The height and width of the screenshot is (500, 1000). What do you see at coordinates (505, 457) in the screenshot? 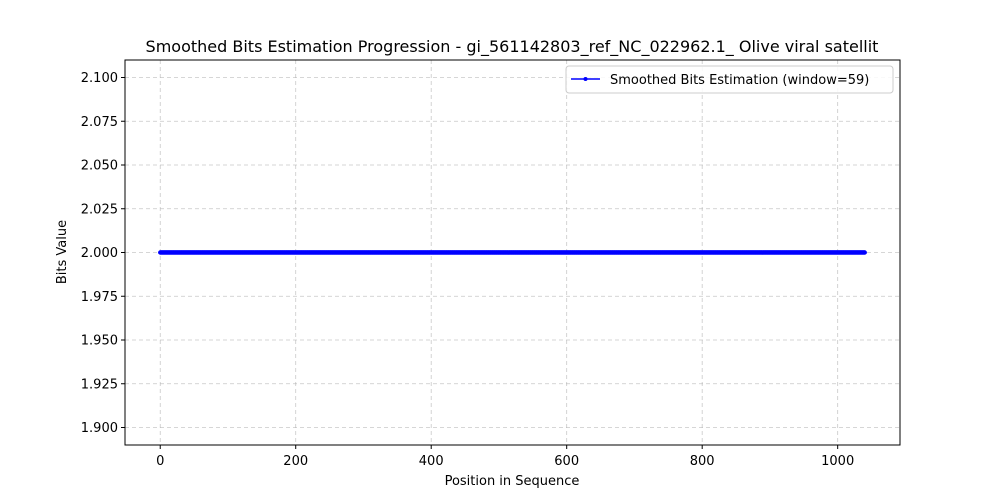
I see `x-axis-ticks: 0 200 400 600 800 1000` at bounding box center [505, 457].